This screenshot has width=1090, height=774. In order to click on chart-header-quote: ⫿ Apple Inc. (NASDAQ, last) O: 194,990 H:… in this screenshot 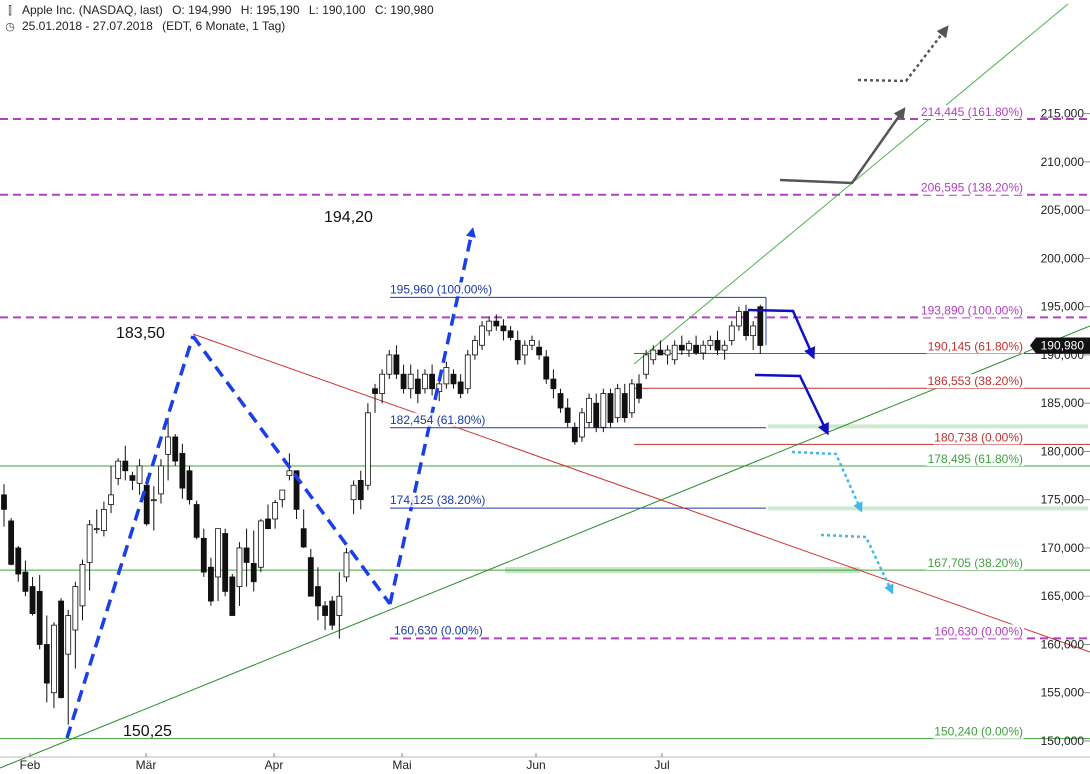, I will do `click(222, 10)`.